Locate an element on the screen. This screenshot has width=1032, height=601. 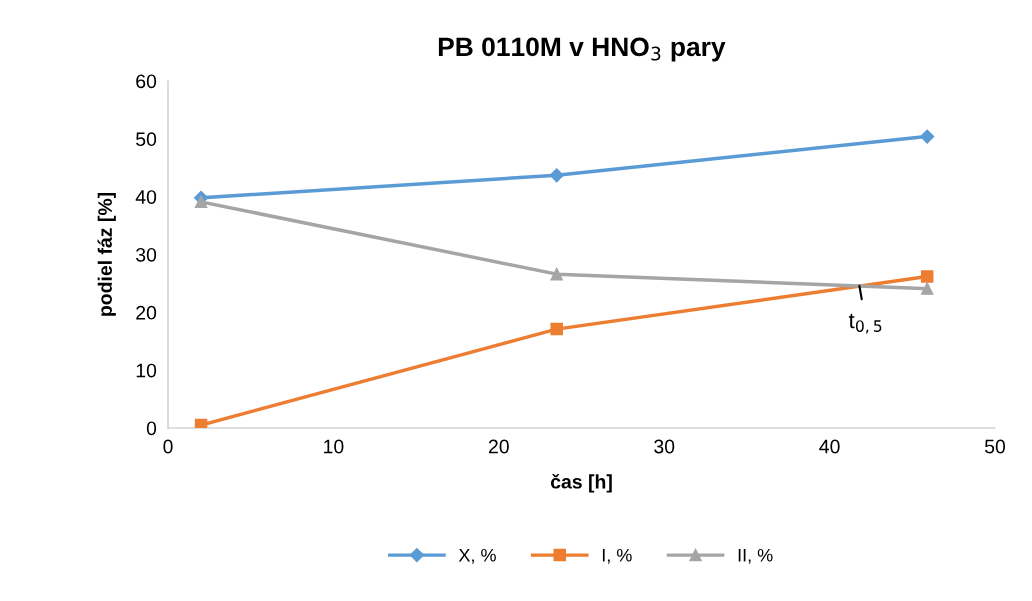
y-tick-label: 10 is located at coordinates (146, 370).